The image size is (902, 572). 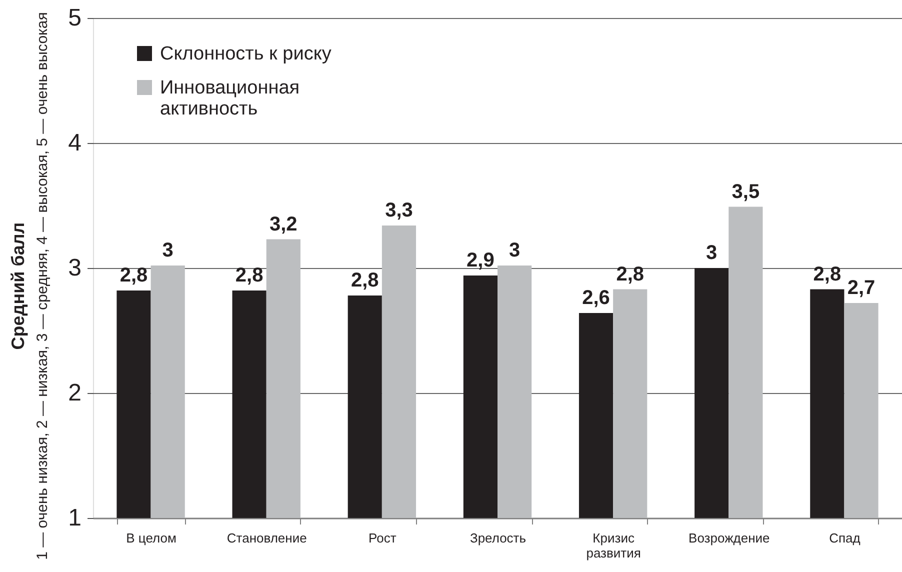 What do you see at coordinates (75, 393) in the screenshot?
I see `y-tick-label: 2` at bounding box center [75, 393].